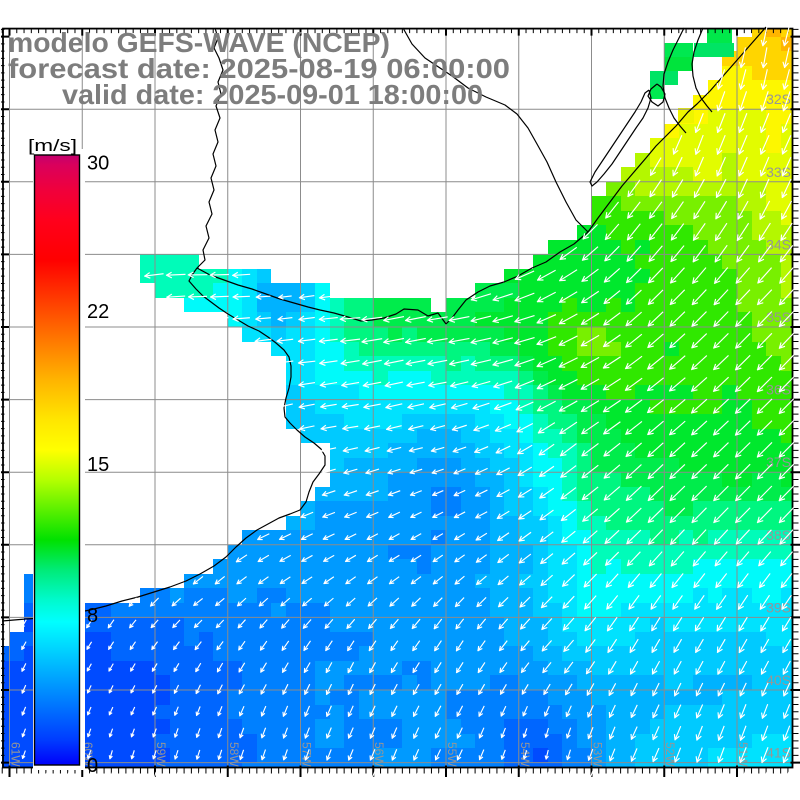 This screenshot has width=800, height=800. What do you see at coordinates (778, 99) in the screenshot?
I see `svg-text: 32S` at bounding box center [778, 99].